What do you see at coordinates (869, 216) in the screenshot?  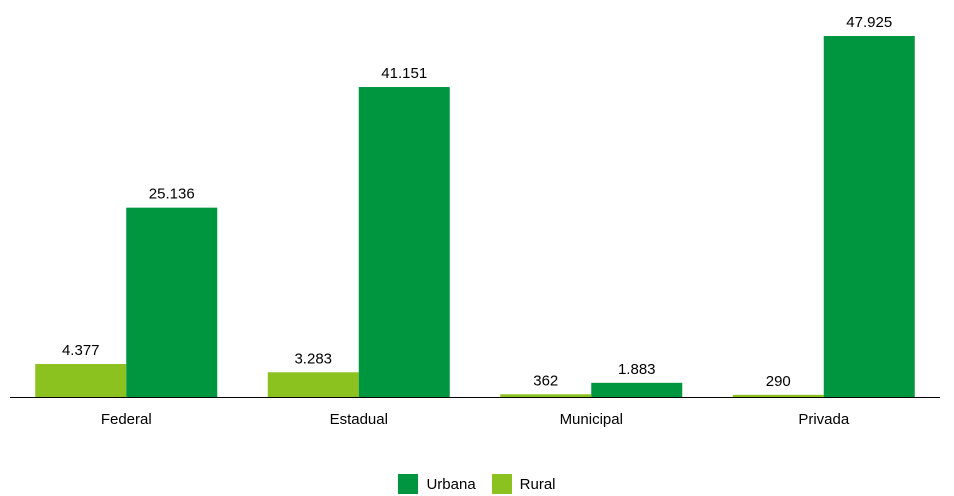 I see `bar-urbana-privada` at bounding box center [869, 216].